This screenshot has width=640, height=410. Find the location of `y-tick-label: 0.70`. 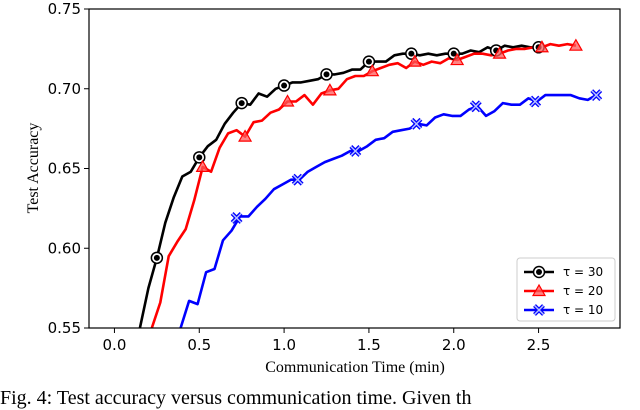

y-tick-label: 0.70 is located at coordinates (64, 89).